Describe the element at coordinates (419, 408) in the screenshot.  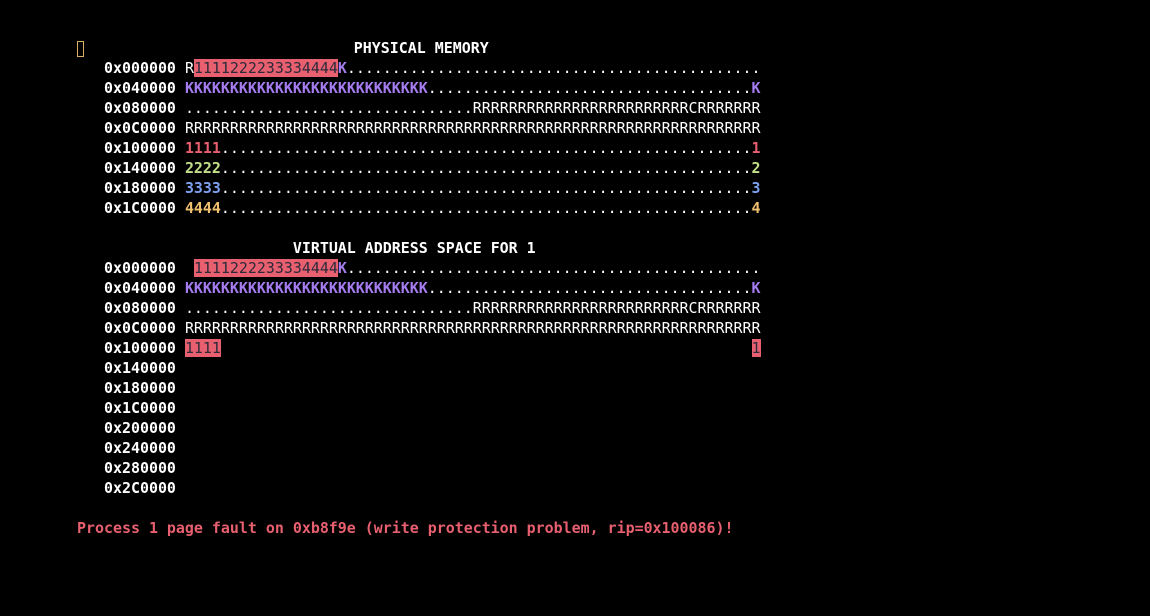
I see `memory-row: 0x1C0000` at that location.